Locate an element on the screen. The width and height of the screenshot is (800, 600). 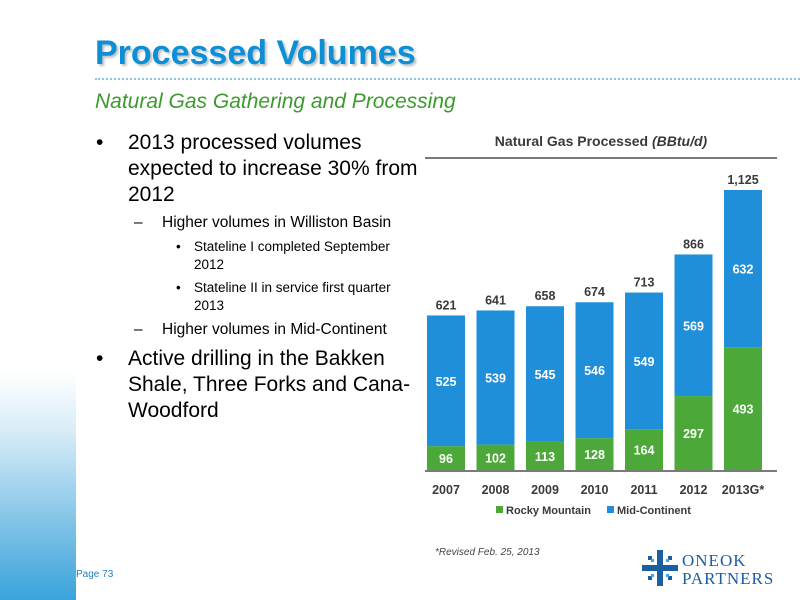
sub-bullet-item: – Higher volumes in Mid-Continent is located at coordinates (255, 330).